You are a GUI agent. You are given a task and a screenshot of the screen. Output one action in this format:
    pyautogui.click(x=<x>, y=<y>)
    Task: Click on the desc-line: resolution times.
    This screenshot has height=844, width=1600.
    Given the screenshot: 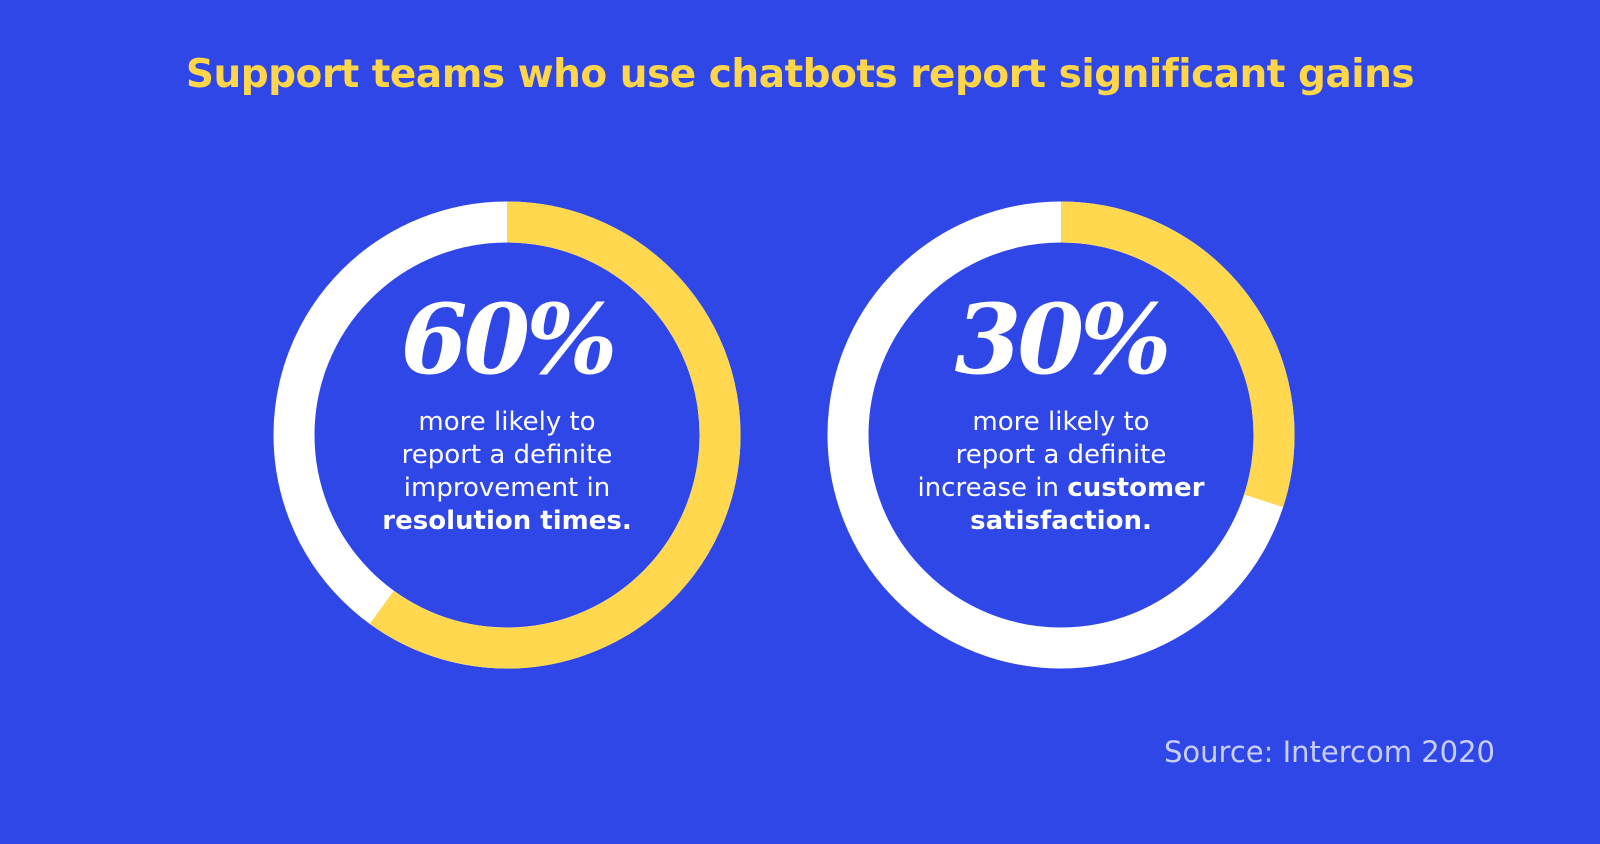 What is the action you would take?
    pyautogui.click(x=507, y=521)
    